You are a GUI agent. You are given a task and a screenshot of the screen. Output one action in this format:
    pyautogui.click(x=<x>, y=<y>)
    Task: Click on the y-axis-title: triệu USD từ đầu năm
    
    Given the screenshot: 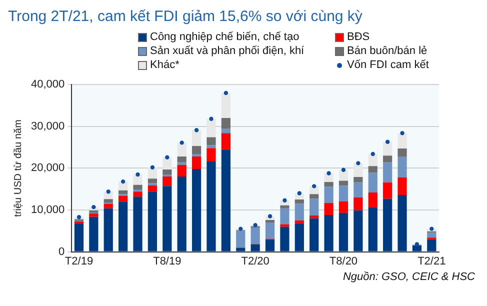 What is the action you would take?
    pyautogui.click(x=18, y=168)
    